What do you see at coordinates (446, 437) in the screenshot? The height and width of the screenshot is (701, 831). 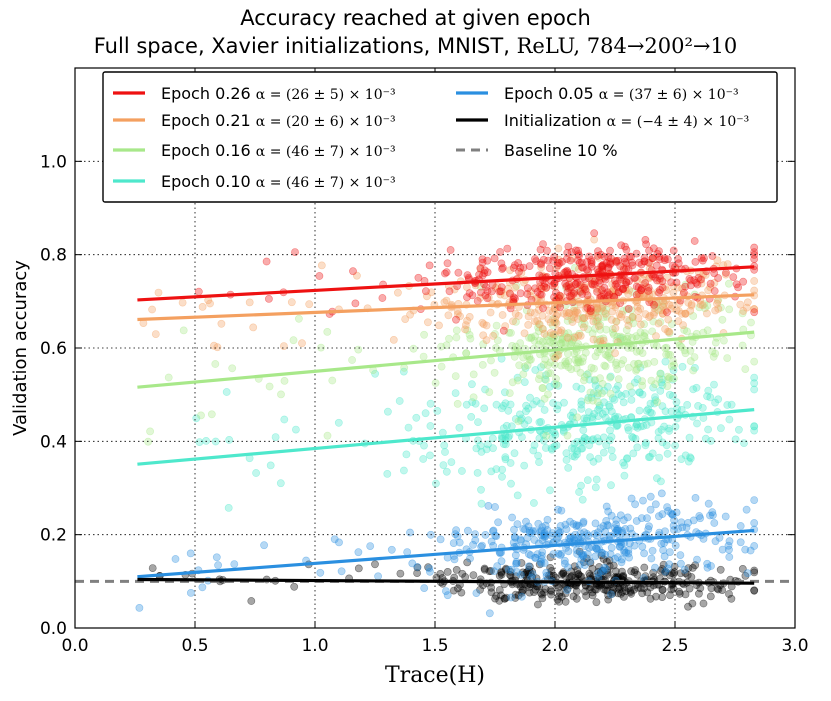 I see `fit-line` at bounding box center [446, 437].